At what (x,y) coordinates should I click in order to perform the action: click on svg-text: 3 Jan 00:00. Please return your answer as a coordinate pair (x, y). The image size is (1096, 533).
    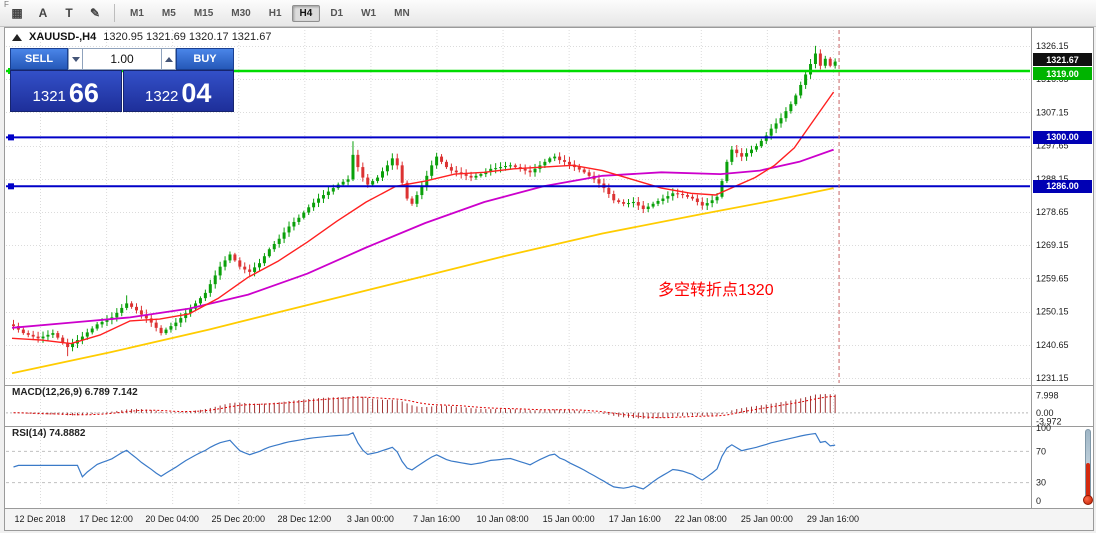
    Looking at the image, I should click on (370, 519).